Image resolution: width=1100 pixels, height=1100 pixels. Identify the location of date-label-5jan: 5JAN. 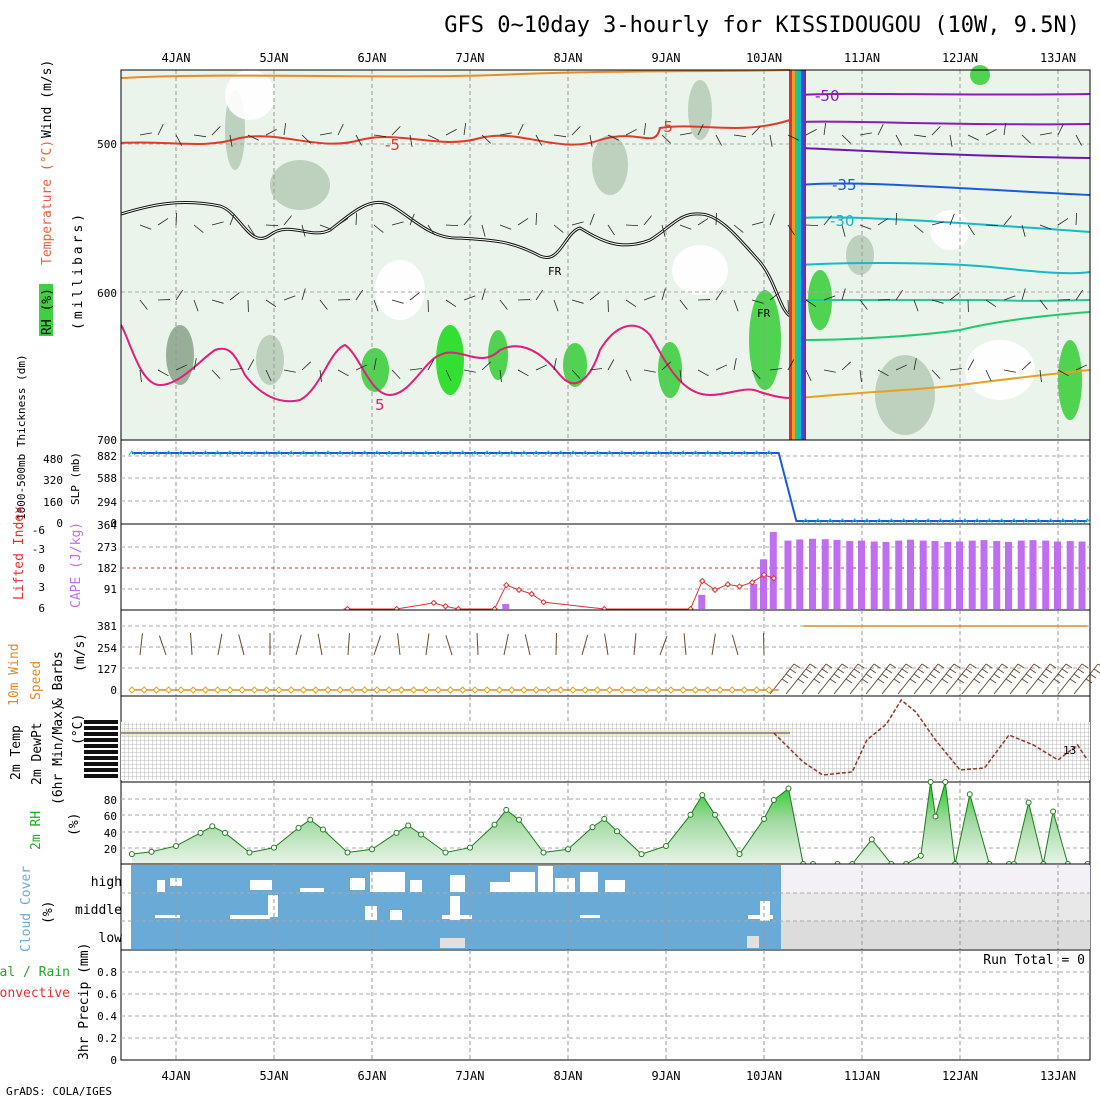
(274, 58).